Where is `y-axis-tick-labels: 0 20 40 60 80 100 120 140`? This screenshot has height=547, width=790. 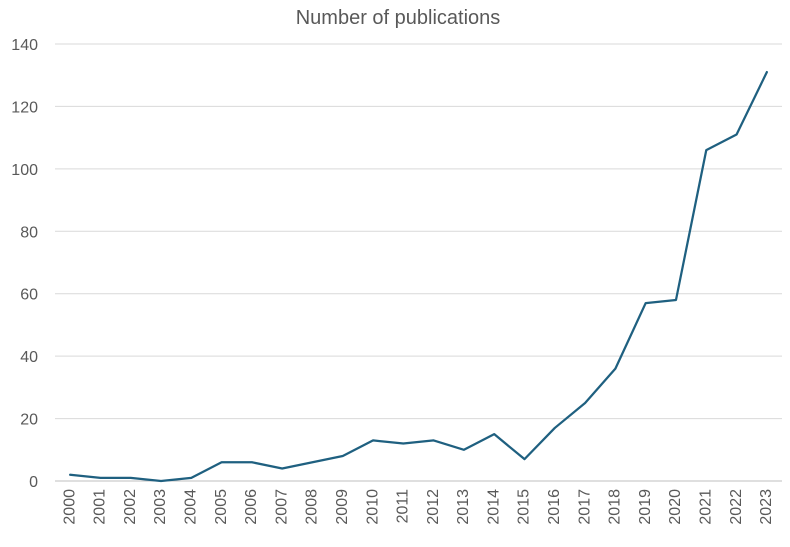
y-axis-tick-labels: 0 20 40 60 80 100 120 140 is located at coordinates (24, 264).